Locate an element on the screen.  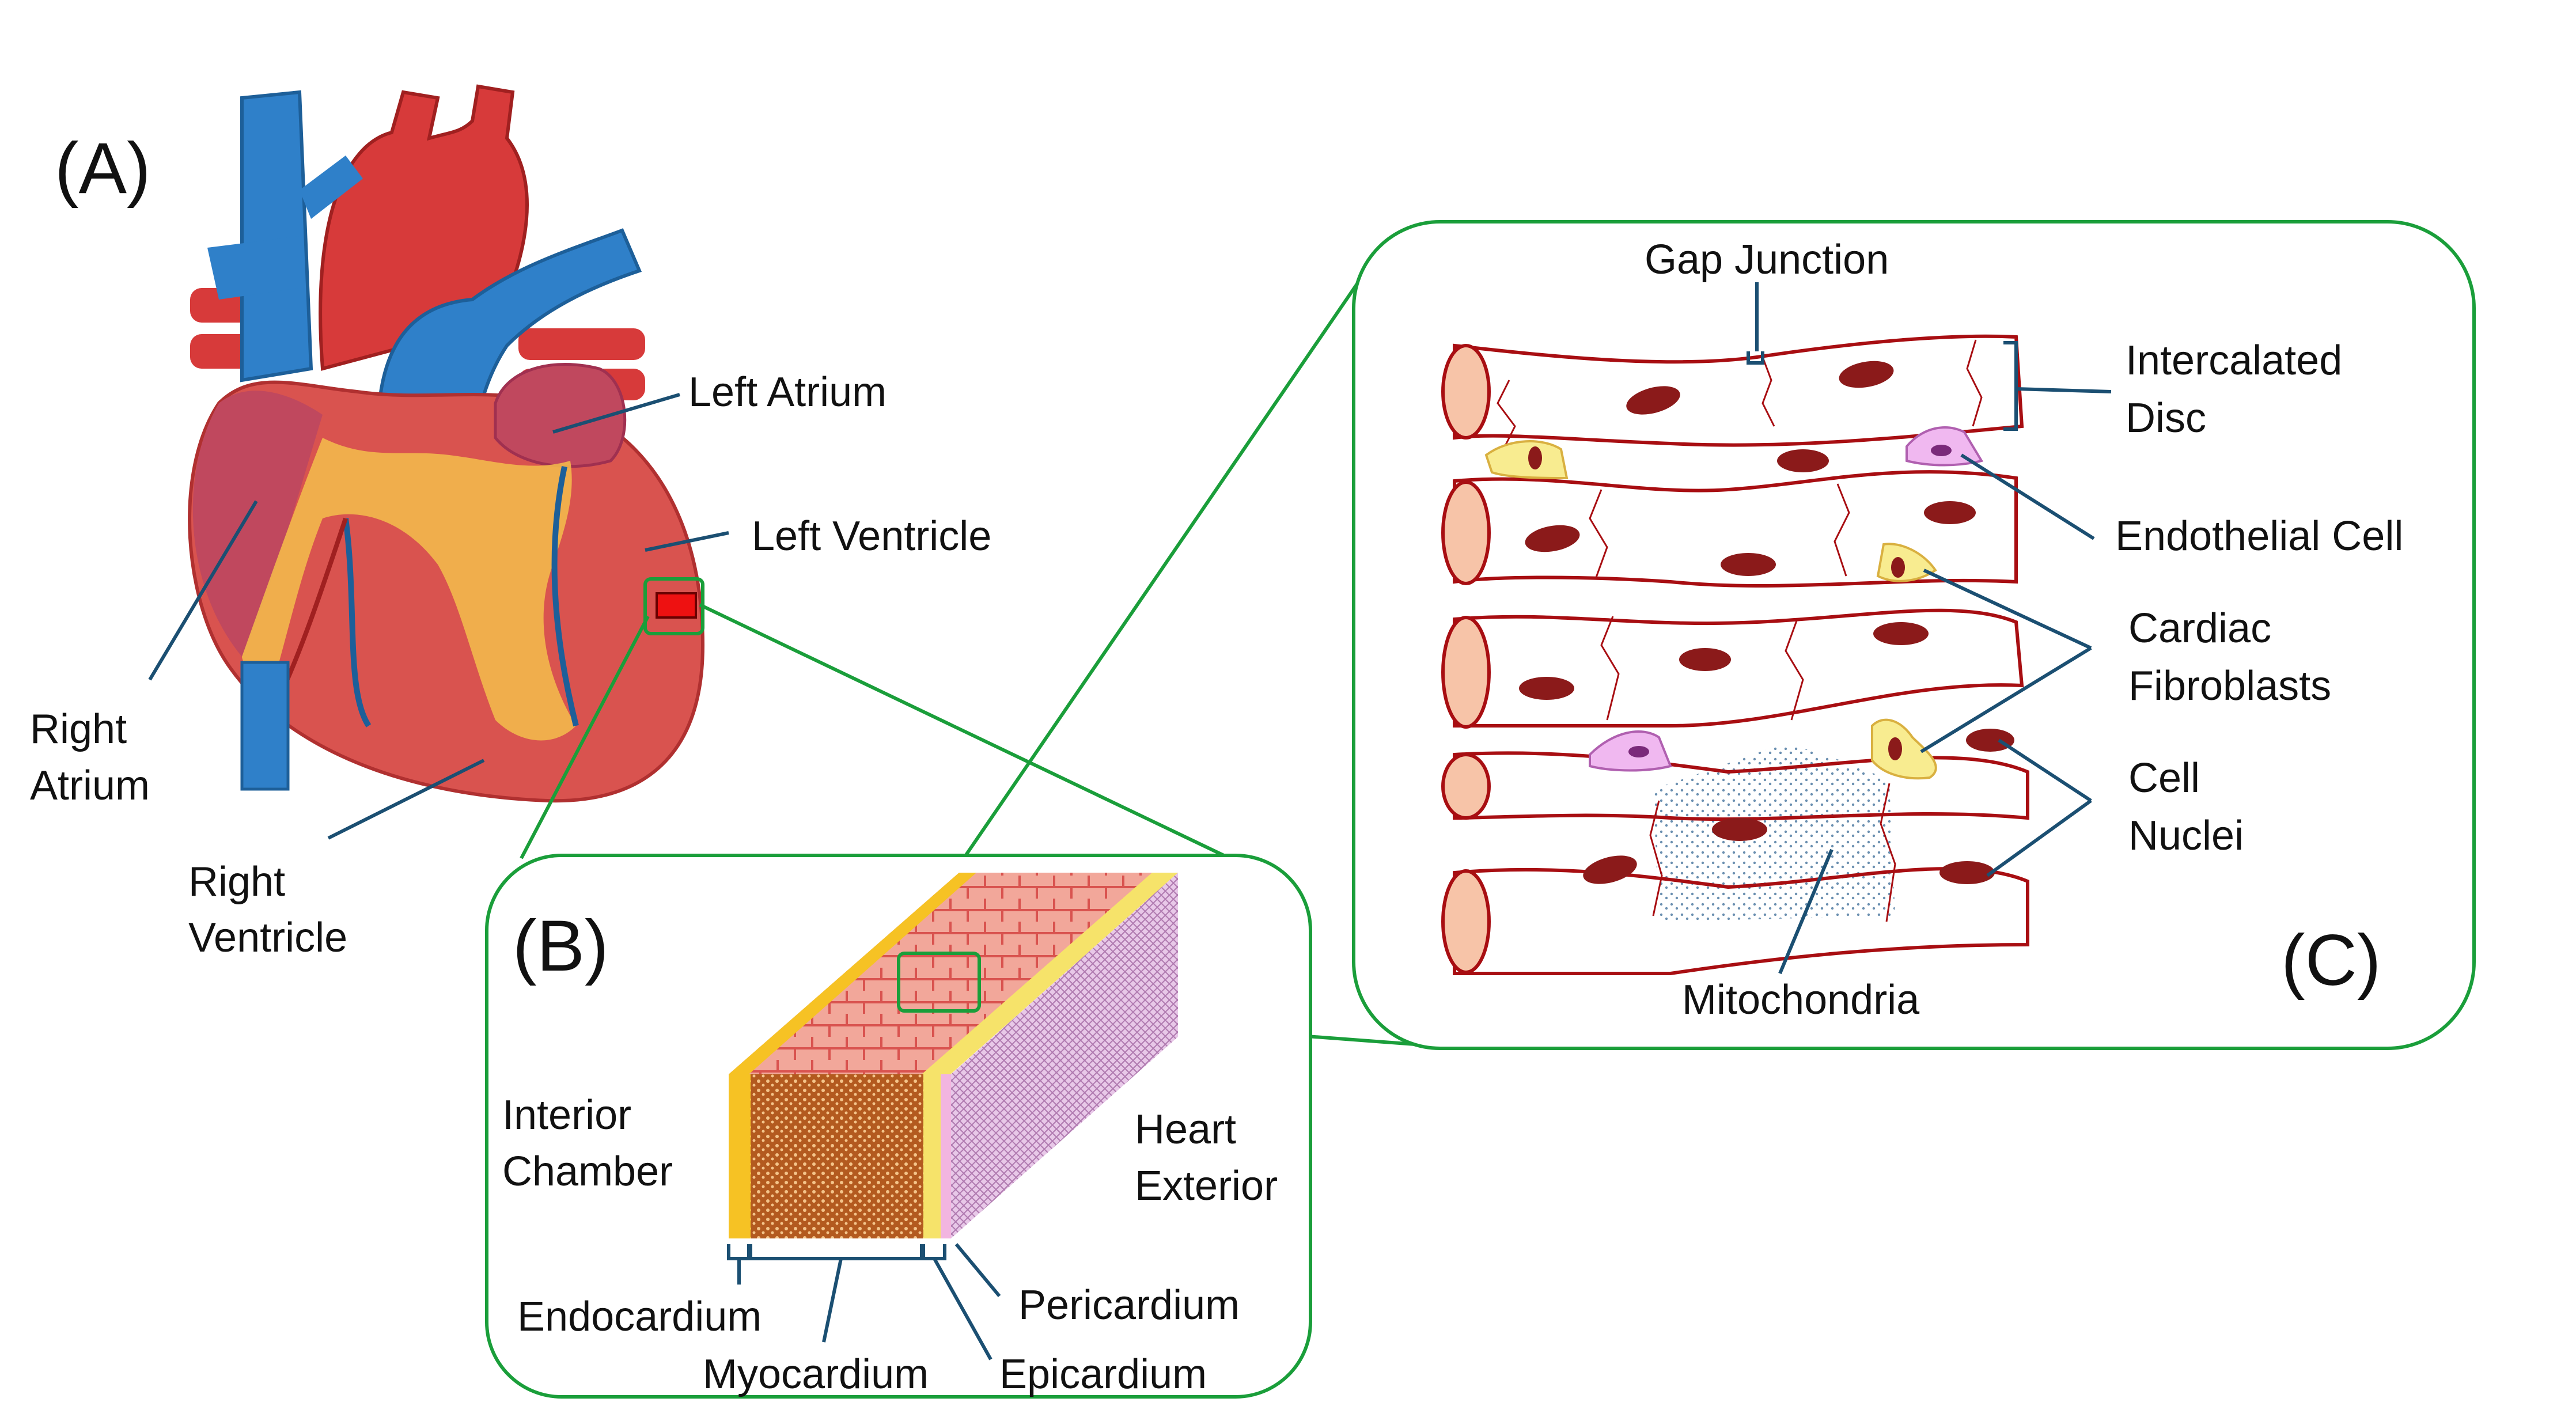
label-right-ventricle-line1: Right is located at coordinates (236, 882).